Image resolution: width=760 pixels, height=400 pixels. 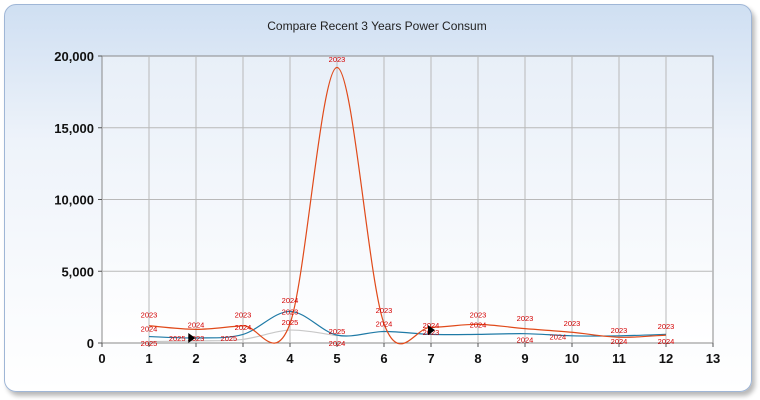 What do you see at coordinates (430, 358) in the screenshot?
I see `x-tick-label: 7` at bounding box center [430, 358].